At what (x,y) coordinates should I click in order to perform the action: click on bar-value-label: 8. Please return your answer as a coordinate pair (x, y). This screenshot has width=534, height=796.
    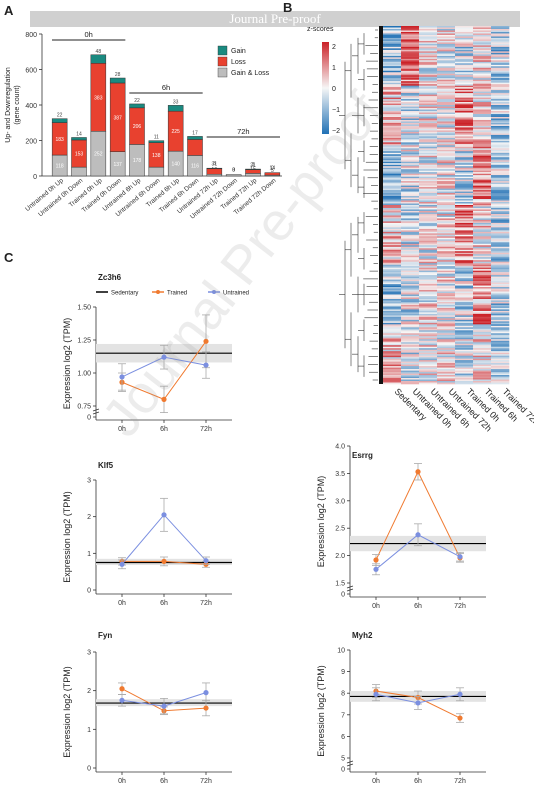
    Looking at the image, I should click on (233, 171).